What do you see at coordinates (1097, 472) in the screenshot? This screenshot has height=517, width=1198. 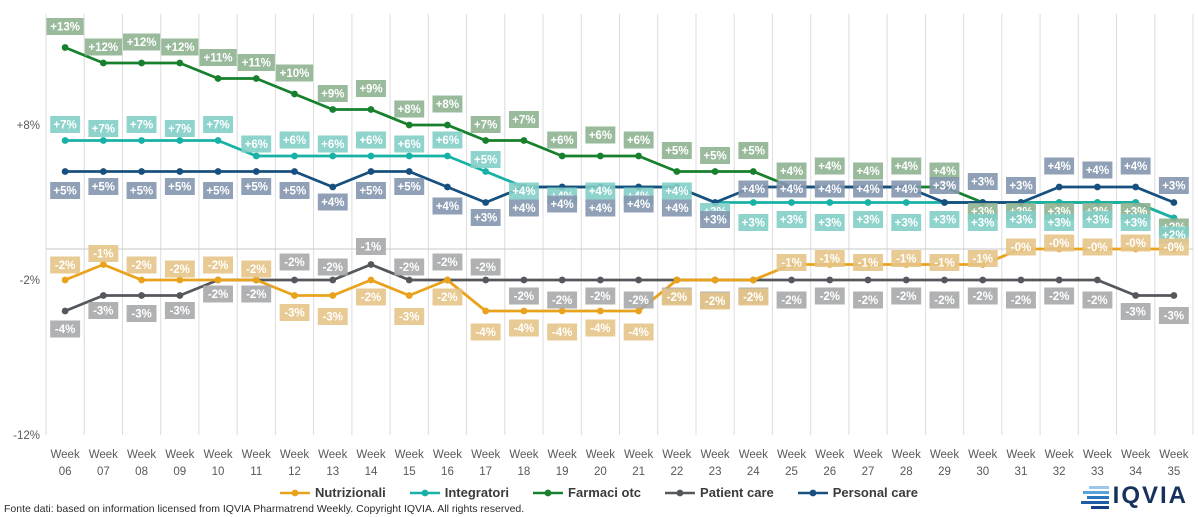 I see `x-tick-label: 33` at bounding box center [1097, 472].